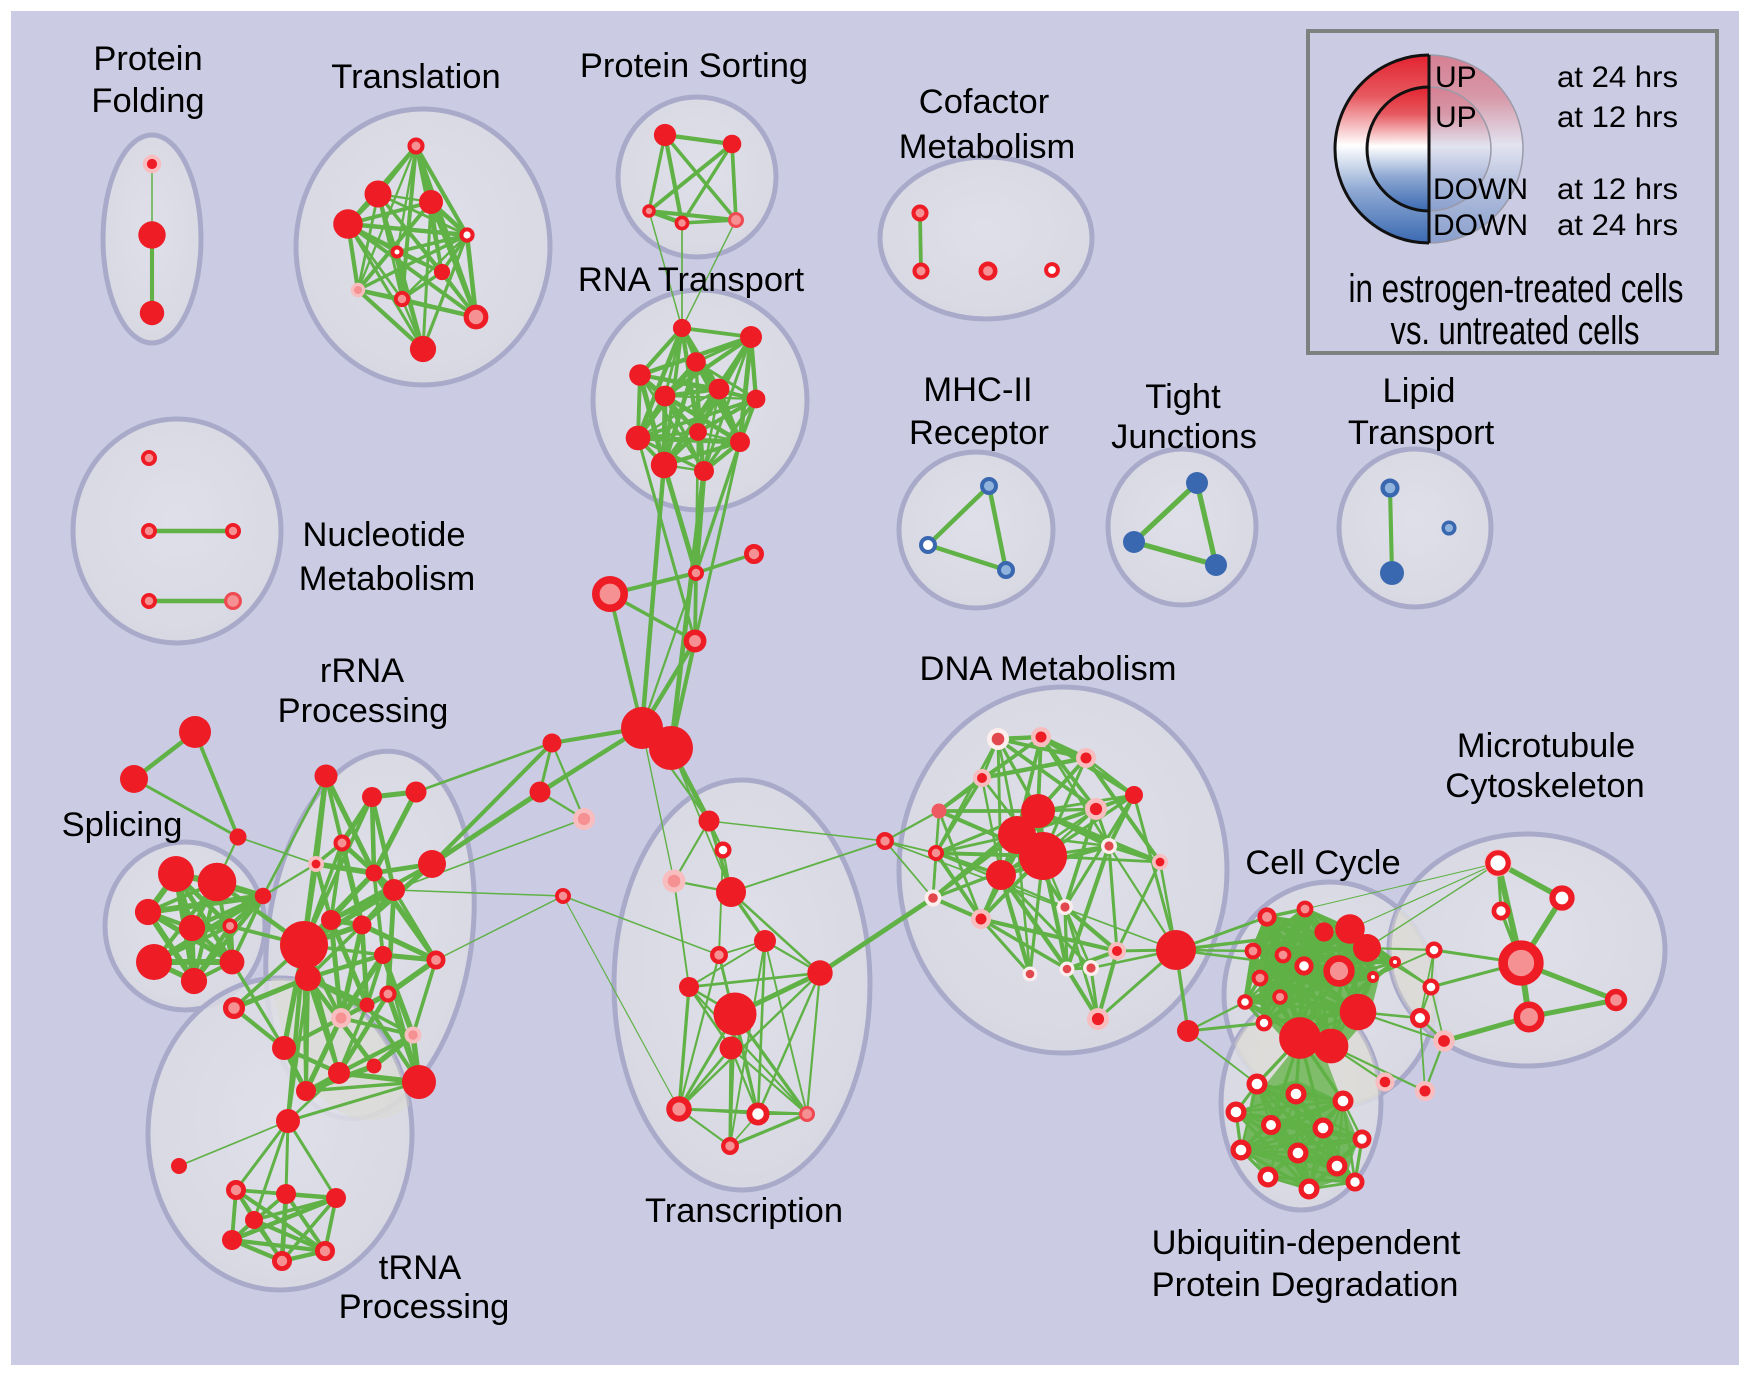 This screenshot has width=1750, height=1381. Describe the element at coordinates (147, 59) in the screenshot. I see `svg-text: Protein` at that location.